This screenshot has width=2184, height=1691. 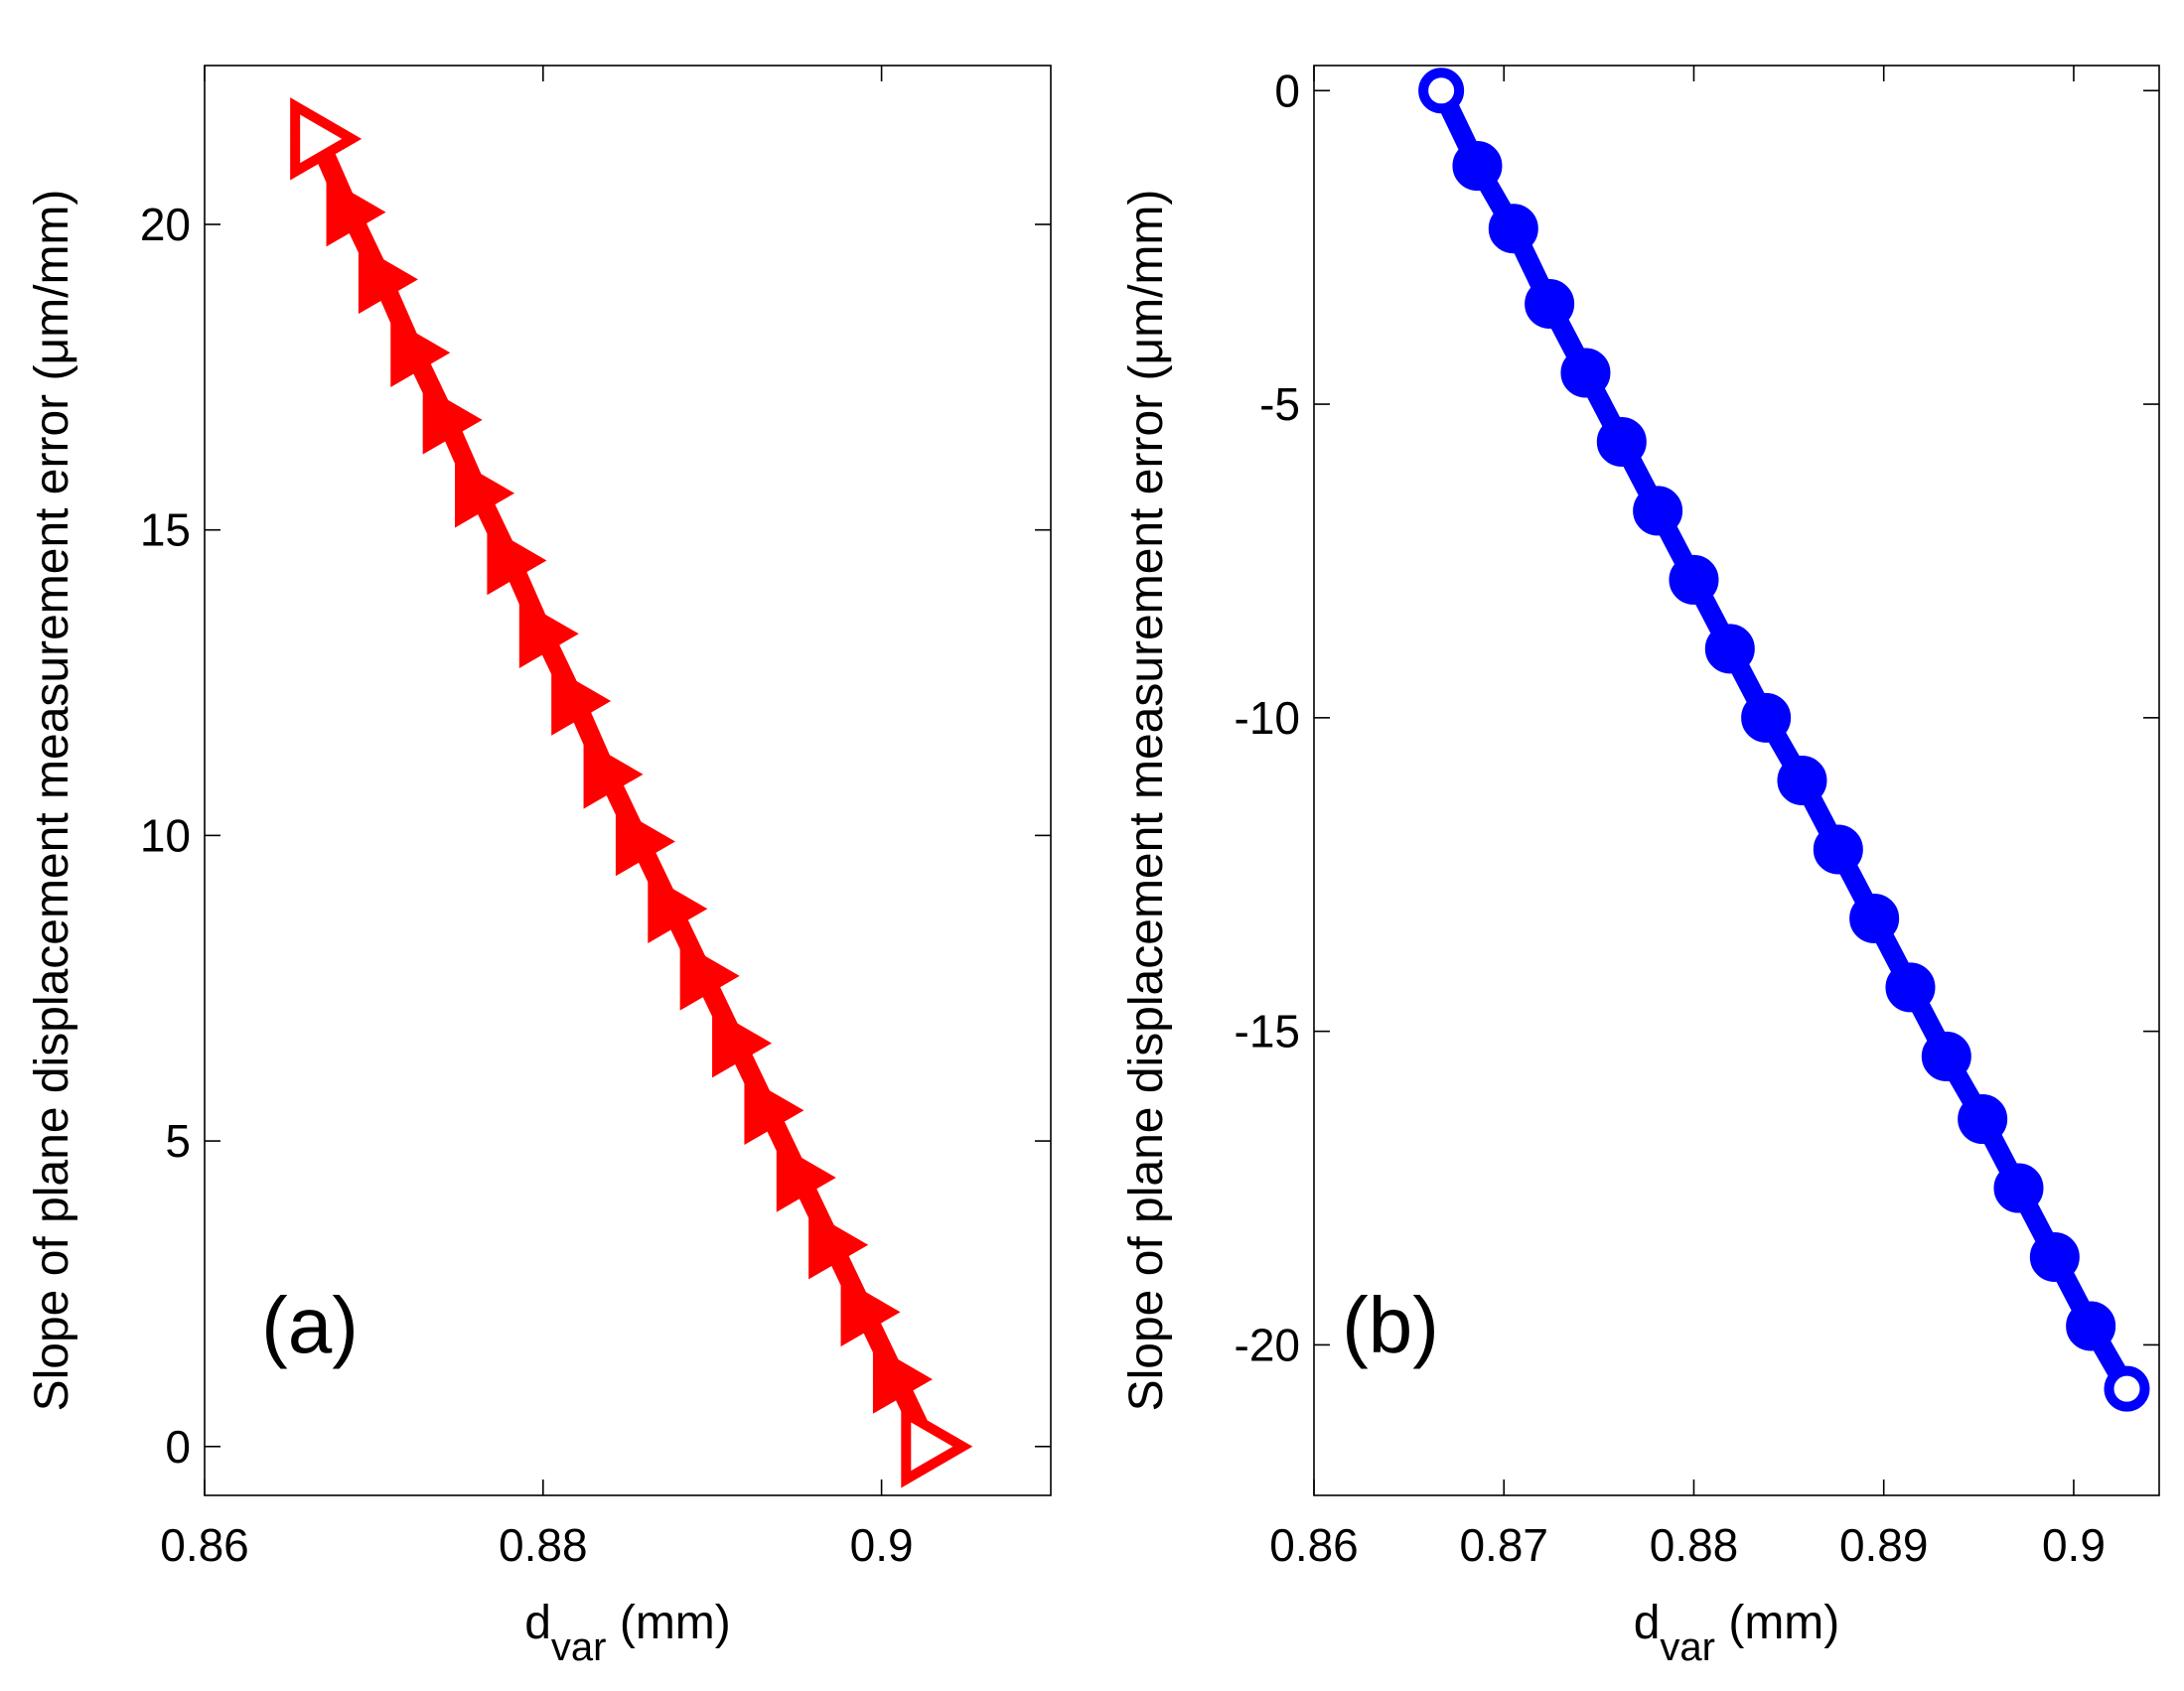 I want to click on panel-label: (b), so click(x=1390, y=1325).